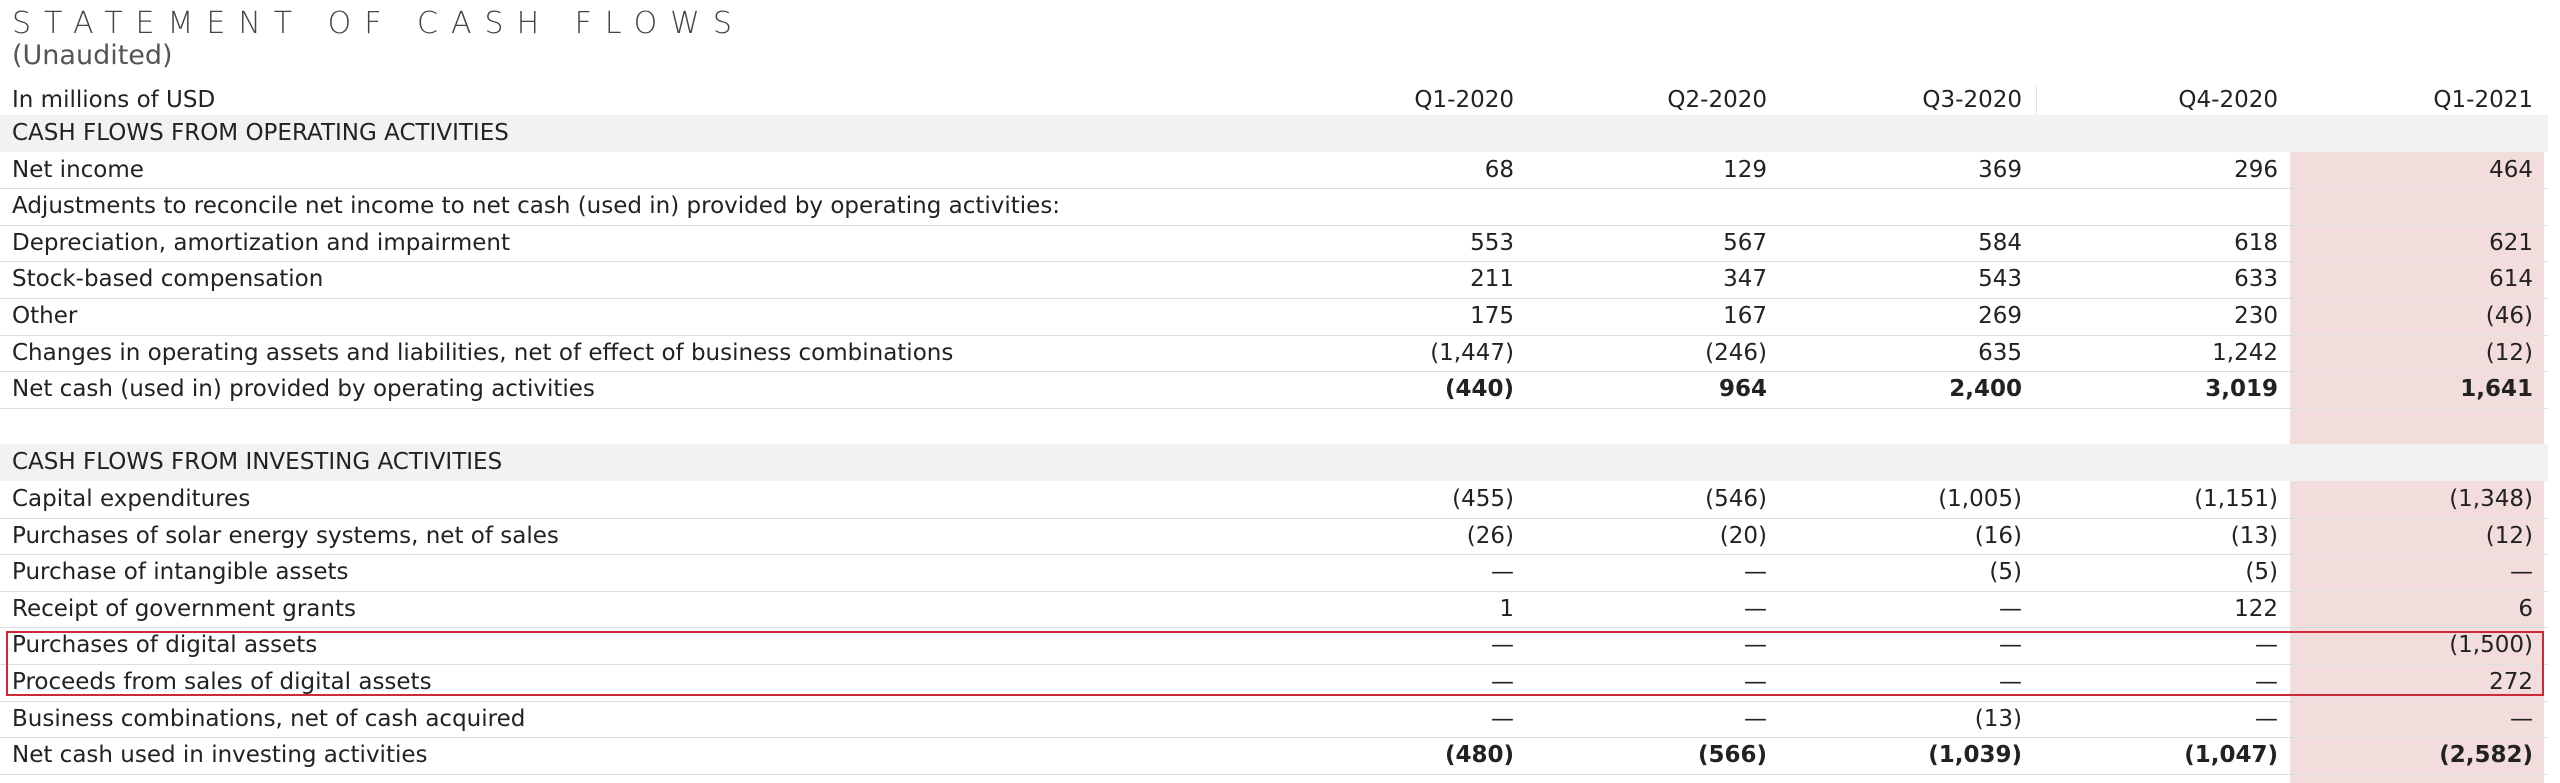 The width and height of the screenshot is (2560, 783). I want to click on cell-q2-2020: 167, so click(1745, 316).